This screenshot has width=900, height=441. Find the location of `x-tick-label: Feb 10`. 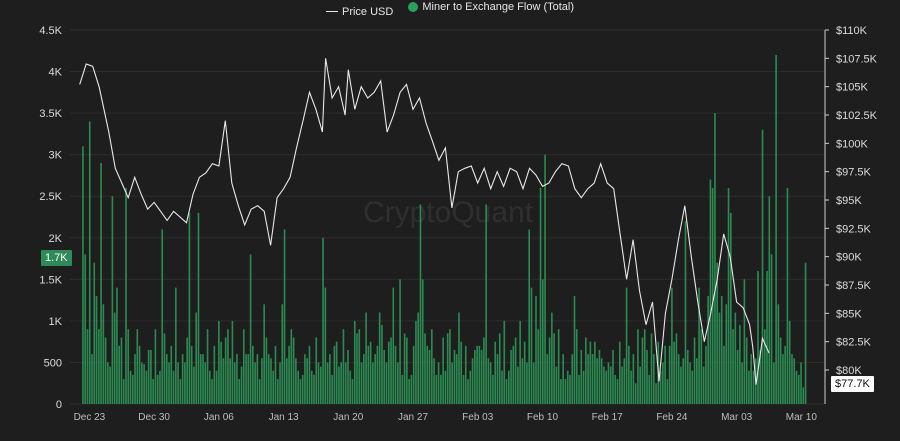

x-tick-label: Feb 10 is located at coordinates (543, 417).